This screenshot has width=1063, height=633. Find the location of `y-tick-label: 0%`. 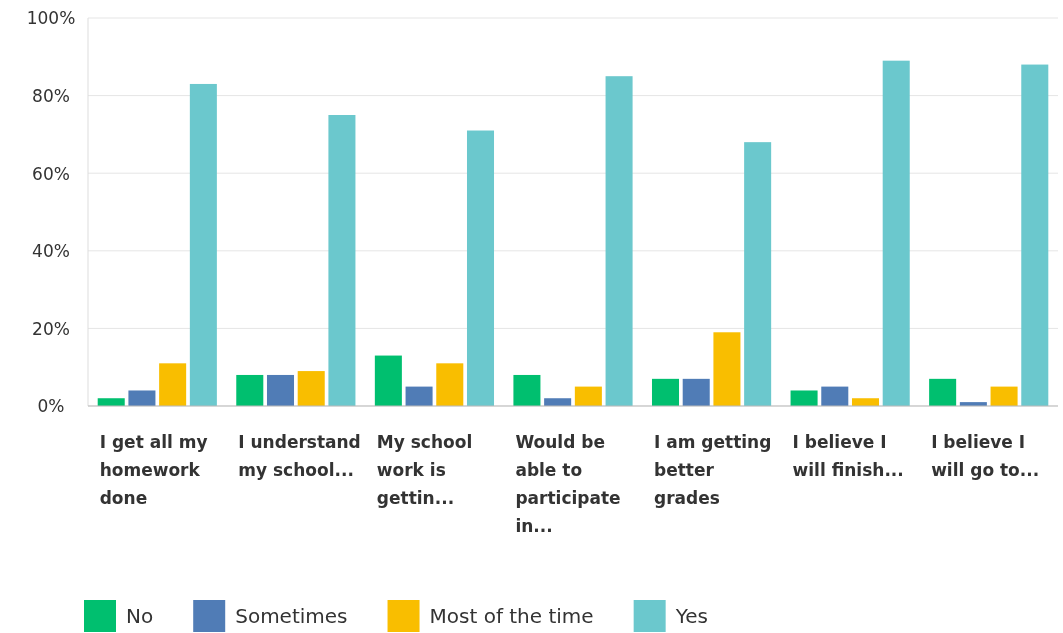

y-tick-label: 0% is located at coordinates (51, 406).